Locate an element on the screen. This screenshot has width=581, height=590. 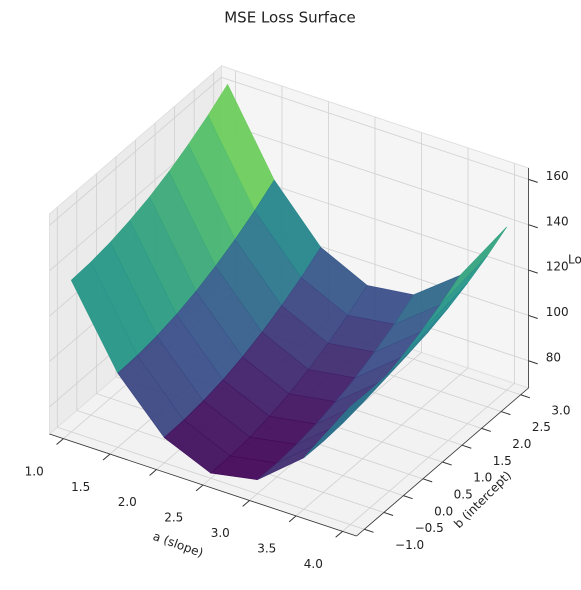
z-tick-label: 140 is located at coordinates (557, 221).